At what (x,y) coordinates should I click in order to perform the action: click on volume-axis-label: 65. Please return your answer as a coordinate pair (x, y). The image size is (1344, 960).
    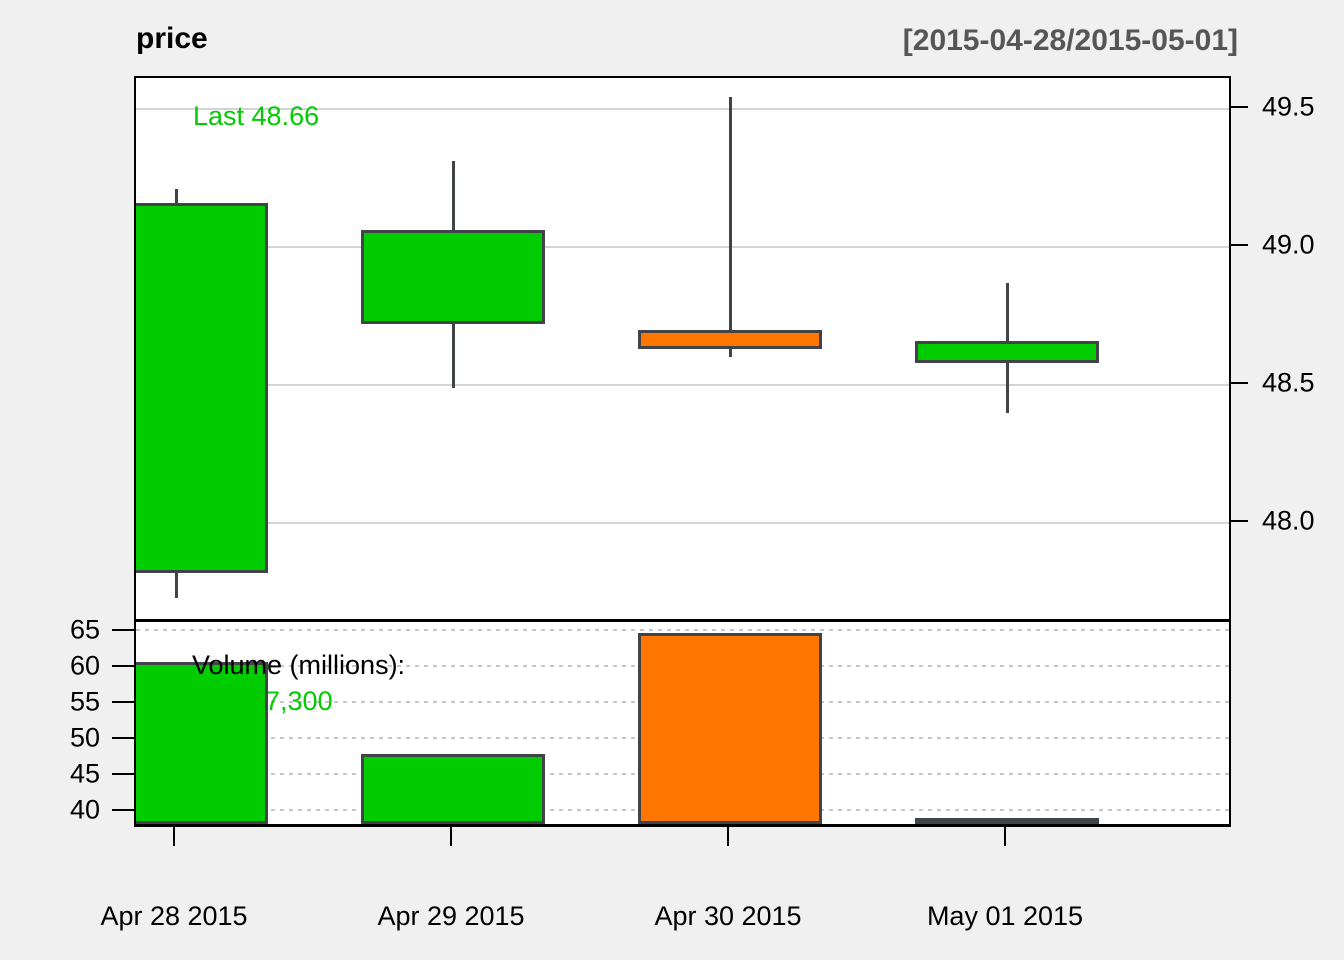
    Looking at the image, I should click on (84, 629).